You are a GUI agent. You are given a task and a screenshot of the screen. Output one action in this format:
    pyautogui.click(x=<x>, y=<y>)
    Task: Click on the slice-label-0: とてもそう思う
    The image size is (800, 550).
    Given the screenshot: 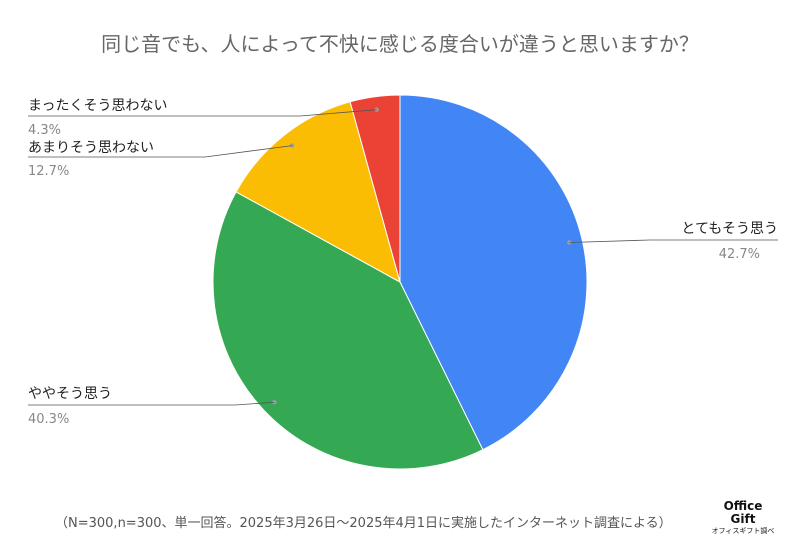 What is the action you would take?
    pyautogui.click(x=729, y=229)
    